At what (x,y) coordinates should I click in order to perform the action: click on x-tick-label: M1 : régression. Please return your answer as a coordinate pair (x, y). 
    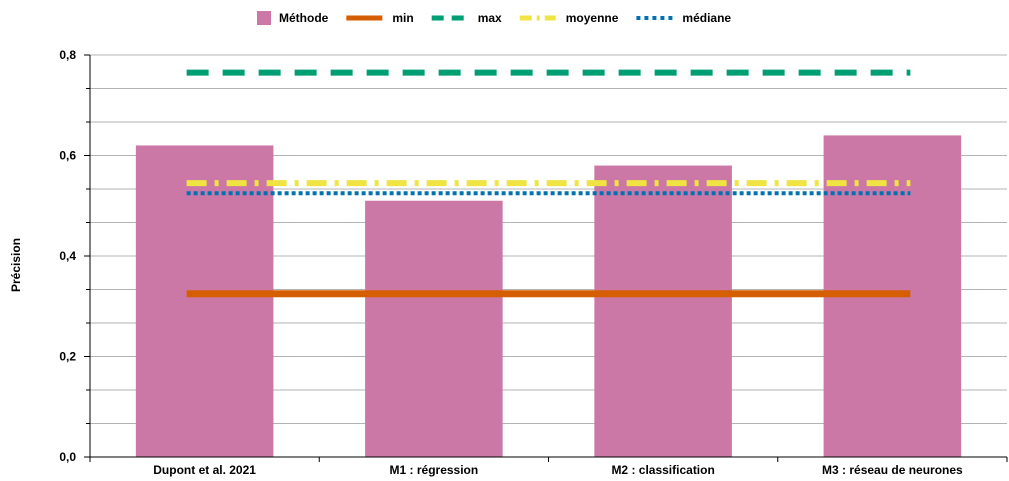
    Looking at the image, I should click on (434, 470).